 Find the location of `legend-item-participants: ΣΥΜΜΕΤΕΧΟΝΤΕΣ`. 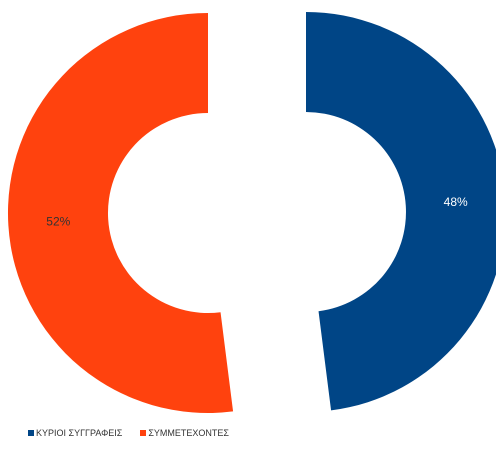

legend-item-participants: ΣΥΜΜΕΤΕΧΟΝΤΕΣ is located at coordinates (184, 433).